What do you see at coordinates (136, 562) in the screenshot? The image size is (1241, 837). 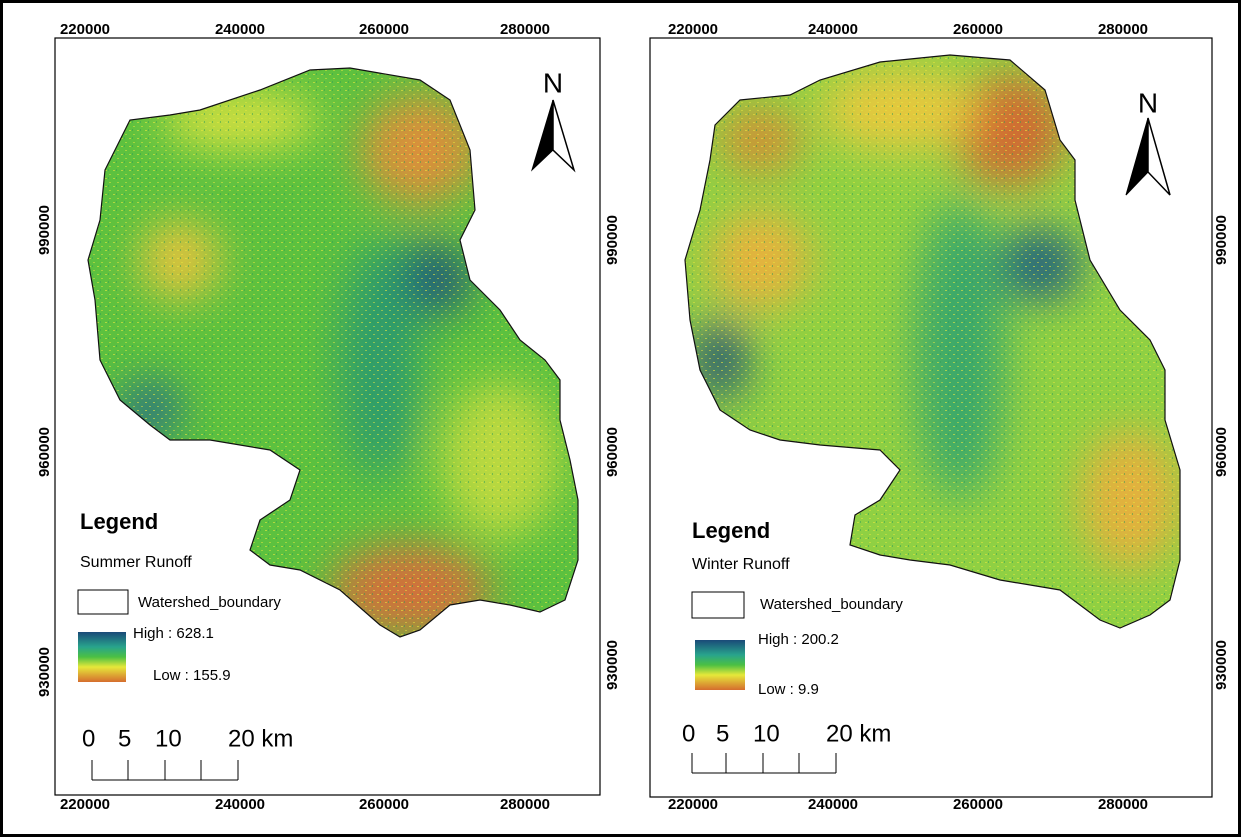 I see `legend-layer: Summer Runoff` at bounding box center [136, 562].